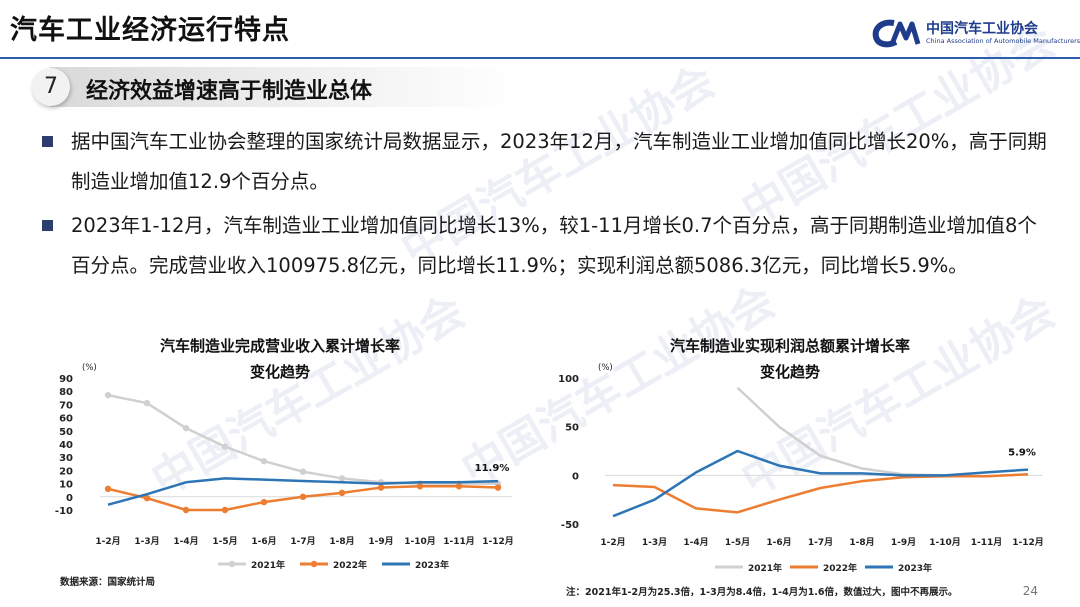  Describe the element at coordinates (280, 359) in the screenshot. I see `chart-title-revenue: 汽车制造业完成营业收入累计增长率 变化趋势` at that location.